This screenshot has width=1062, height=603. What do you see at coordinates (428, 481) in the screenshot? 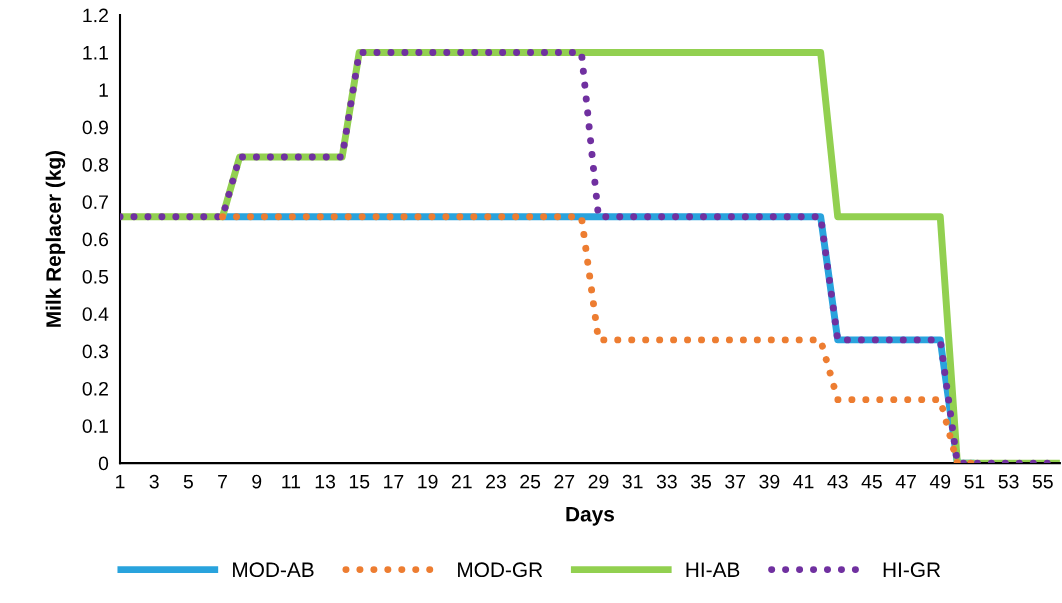
I see `x-tick-label: 19` at bounding box center [428, 481].